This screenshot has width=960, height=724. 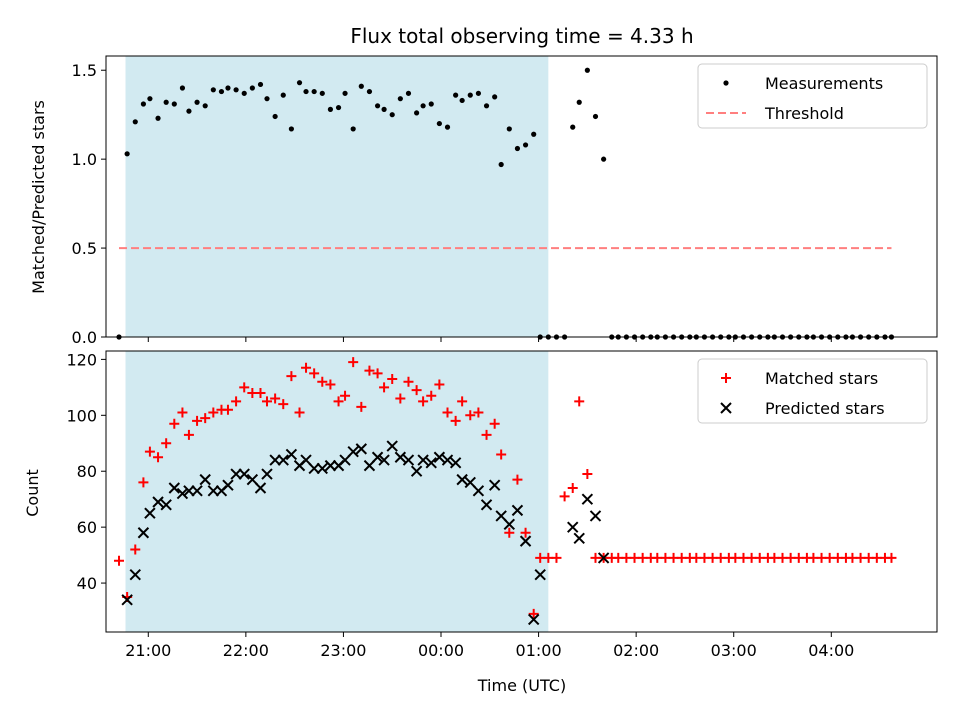 What do you see at coordinates (81, 415) in the screenshot?
I see `y-tick-label: 100` at bounding box center [81, 415].